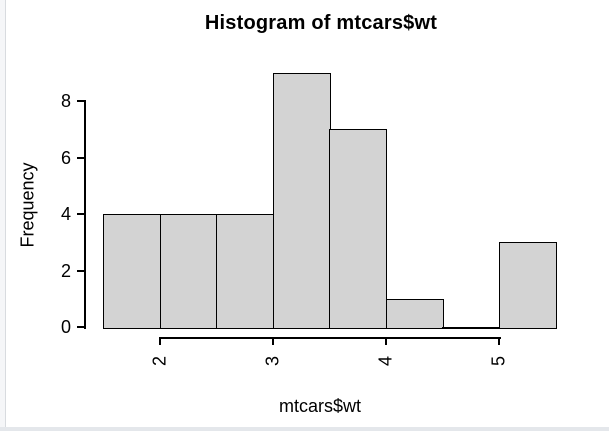 The image size is (609, 431). Describe the element at coordinates (385, 361) in the screenshot. I see `x-tick-label: 4` at that location.